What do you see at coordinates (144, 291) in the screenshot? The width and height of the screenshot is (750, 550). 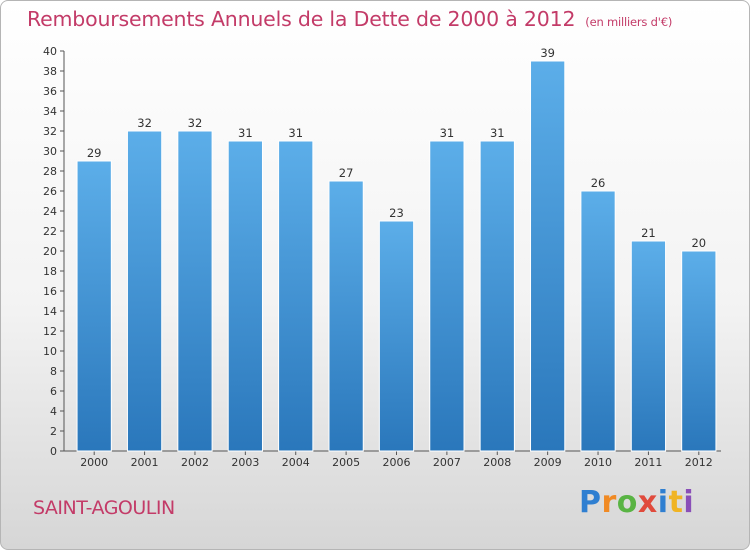 I see `bar-2001` at bounding box center [144, 291].